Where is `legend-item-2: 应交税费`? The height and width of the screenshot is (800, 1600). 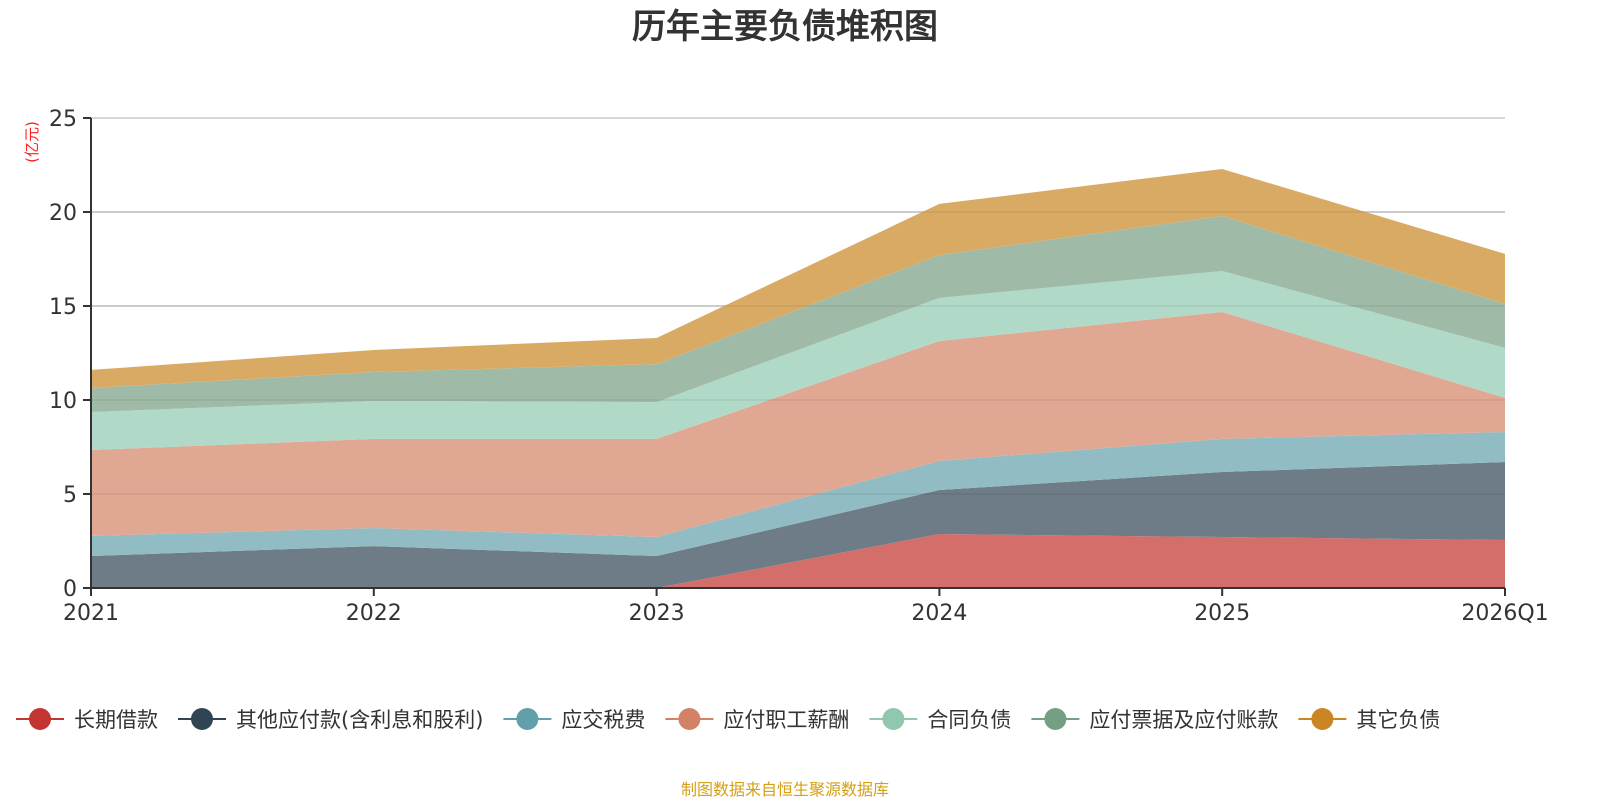 legend-item-2: 应交税费 is located at coordinates (574, 720).